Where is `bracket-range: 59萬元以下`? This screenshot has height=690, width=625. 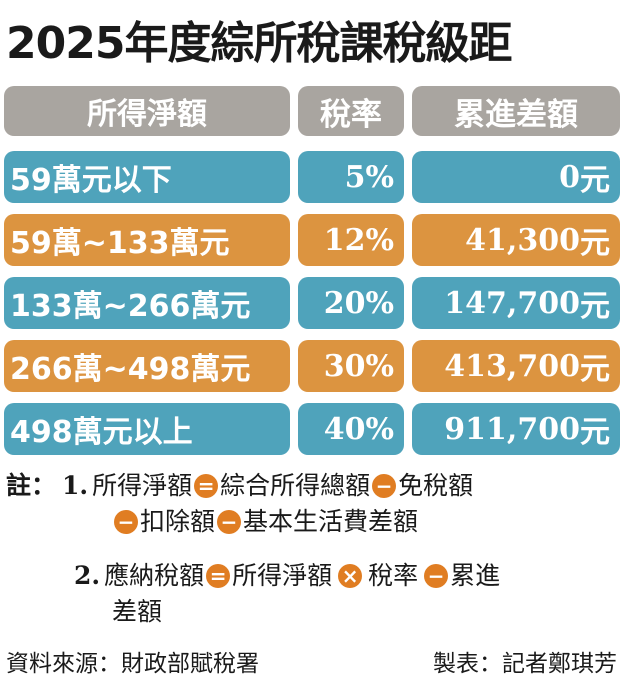 bracket-range: 59萬元以下 is located at coordinates (147, 177).